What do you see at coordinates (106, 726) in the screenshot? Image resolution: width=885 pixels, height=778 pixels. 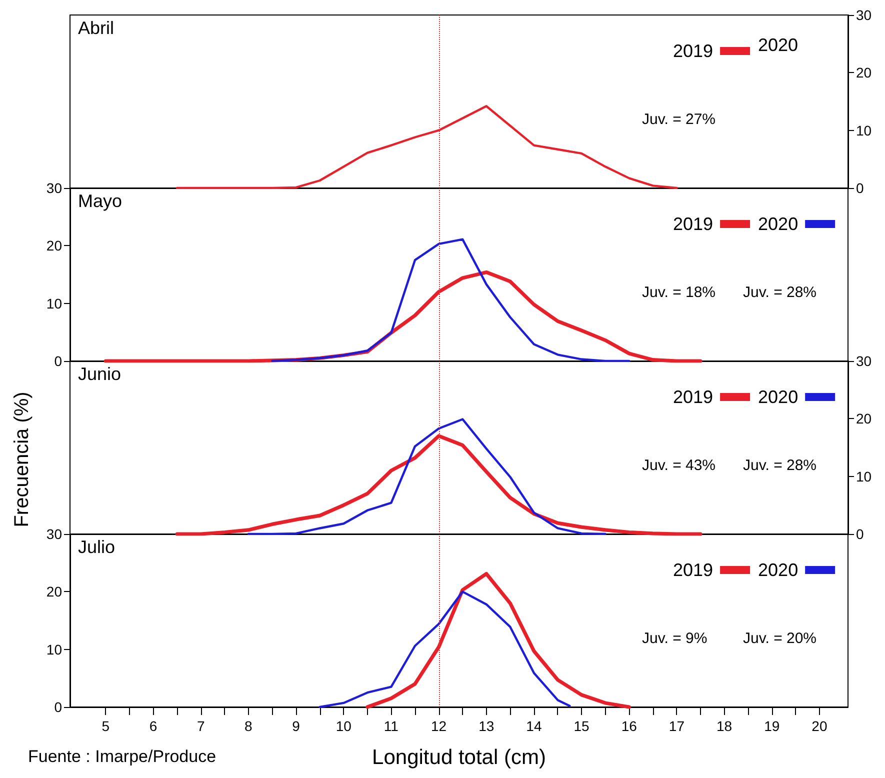 I see `x-tick-label: 5` at bounding box center [106, 726].